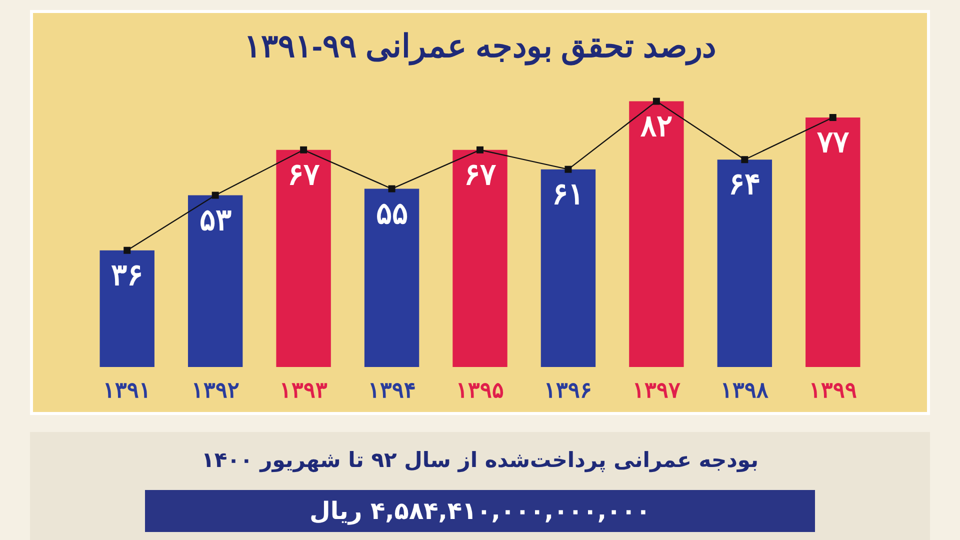 This screenshot has width=960, height=540. Describe the element at coordinates (480, 47) in the screenshot. I see `chart-title: درصد تحقق بودجه عمرانی ۹۹-۱۳۹۱` at that location.